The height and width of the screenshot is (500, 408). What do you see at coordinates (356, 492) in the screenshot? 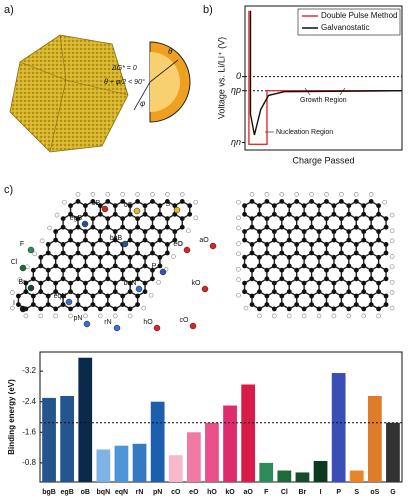
I see `x-tick-label: S` at bounding box center [356, 492].